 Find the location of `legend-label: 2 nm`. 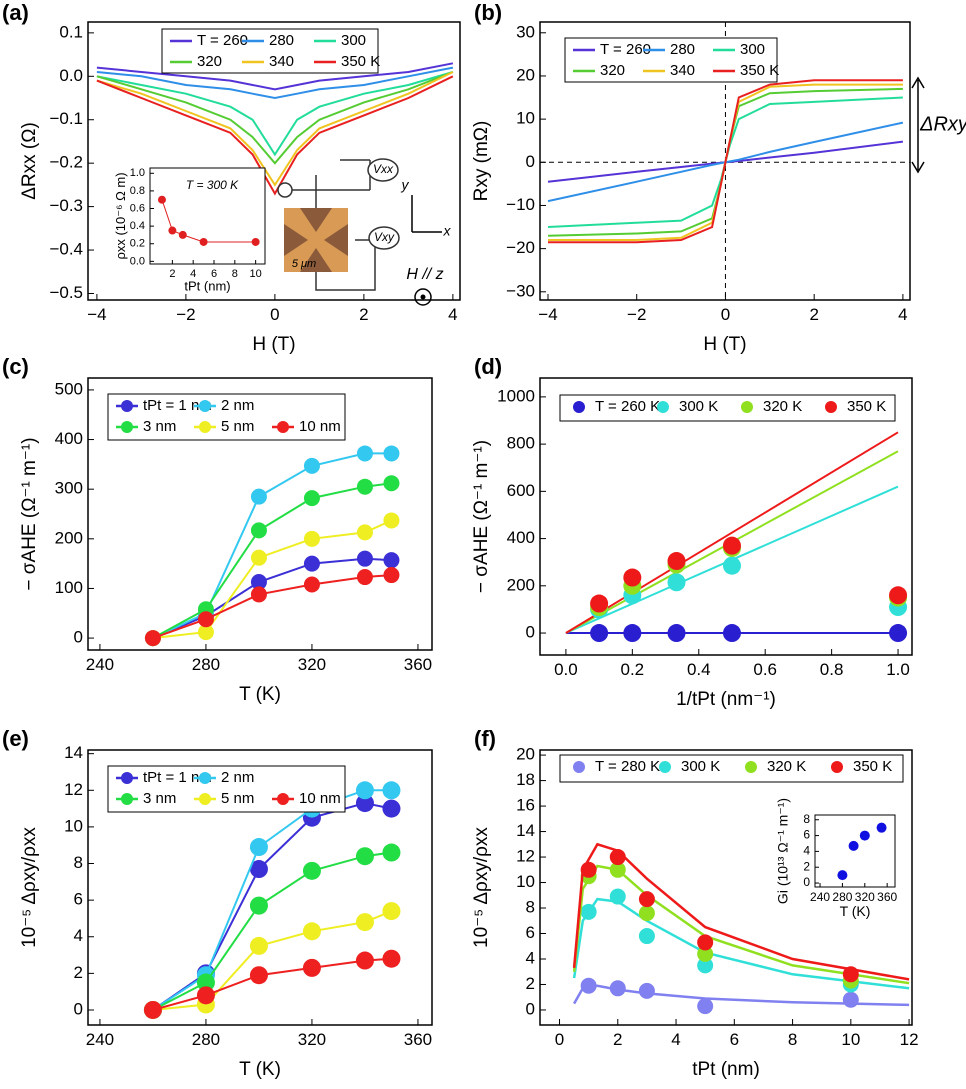

legend-label: 2 nm is located at coordinates (237, 405).